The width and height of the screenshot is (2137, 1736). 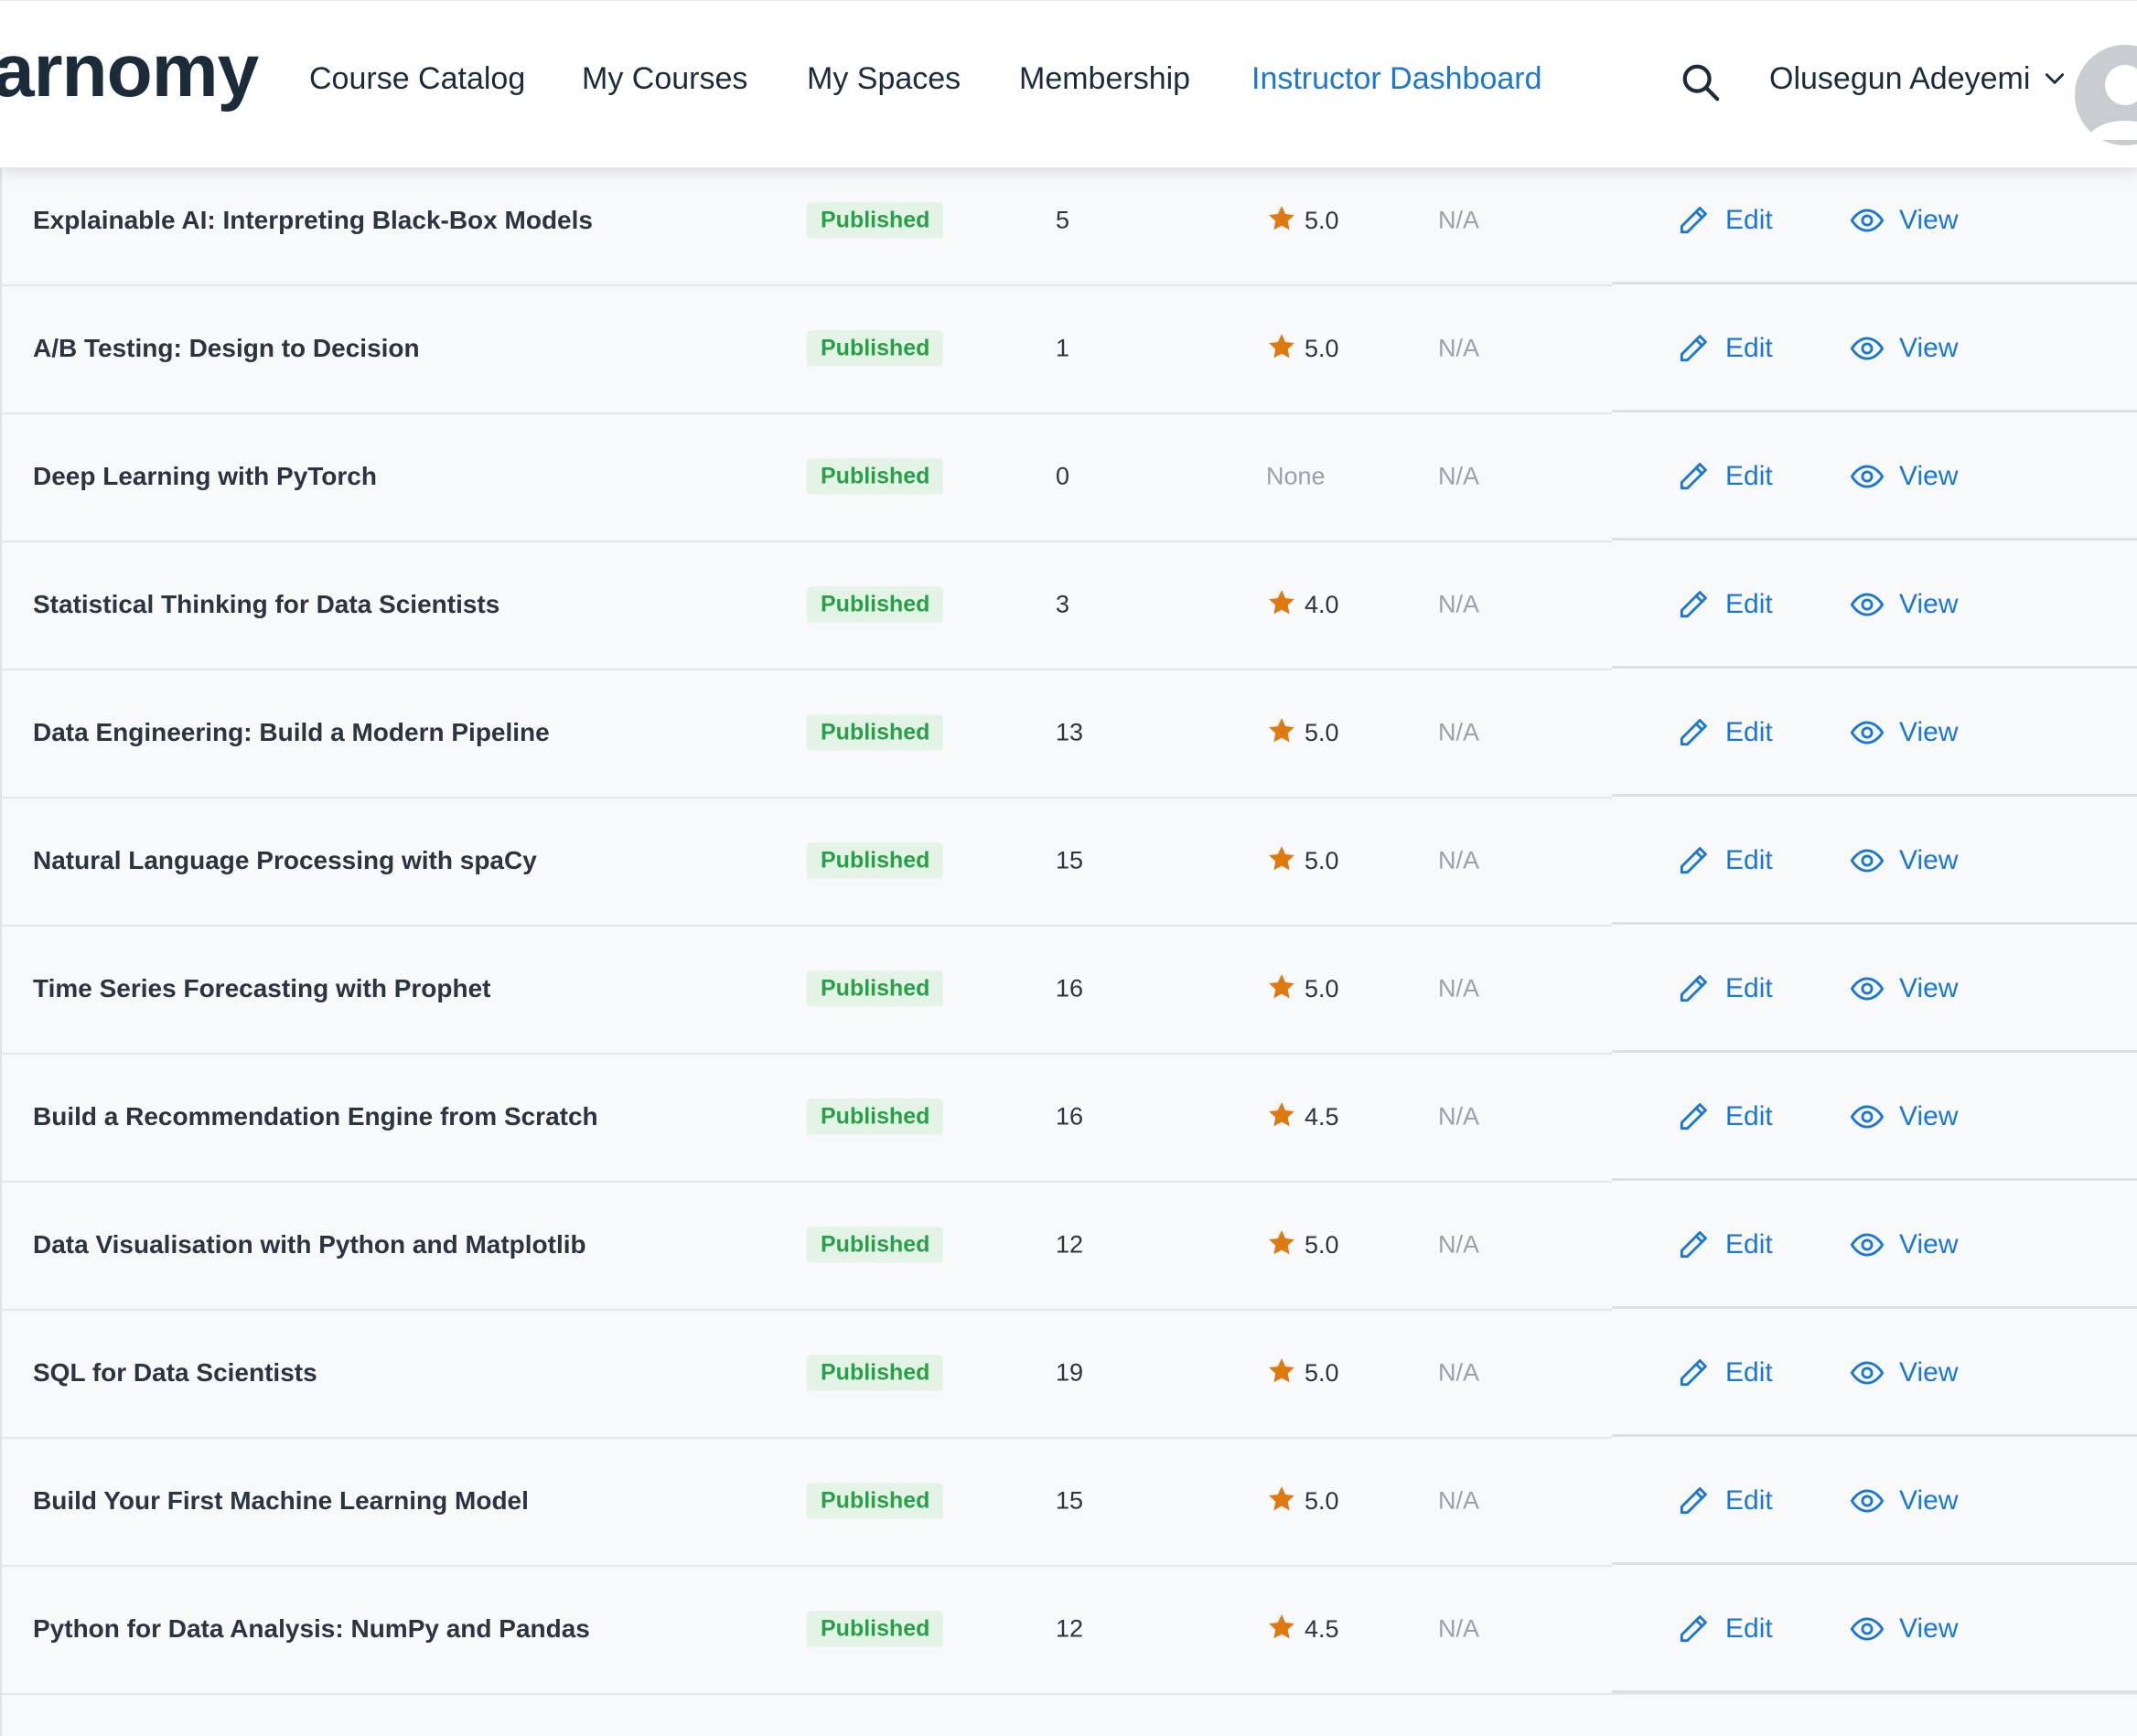 I want to click on user-menu: Olusegun Adeyemi, so click(x=1918, y=78).